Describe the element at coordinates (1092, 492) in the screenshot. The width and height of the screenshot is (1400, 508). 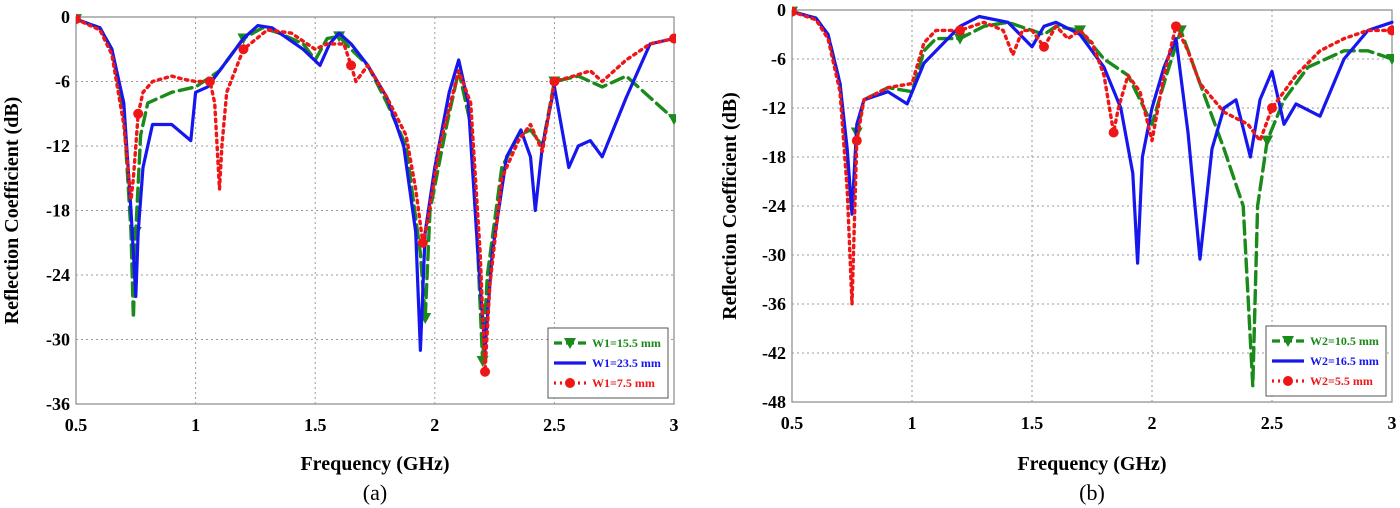
I see `panel-label: (b)` at that location.